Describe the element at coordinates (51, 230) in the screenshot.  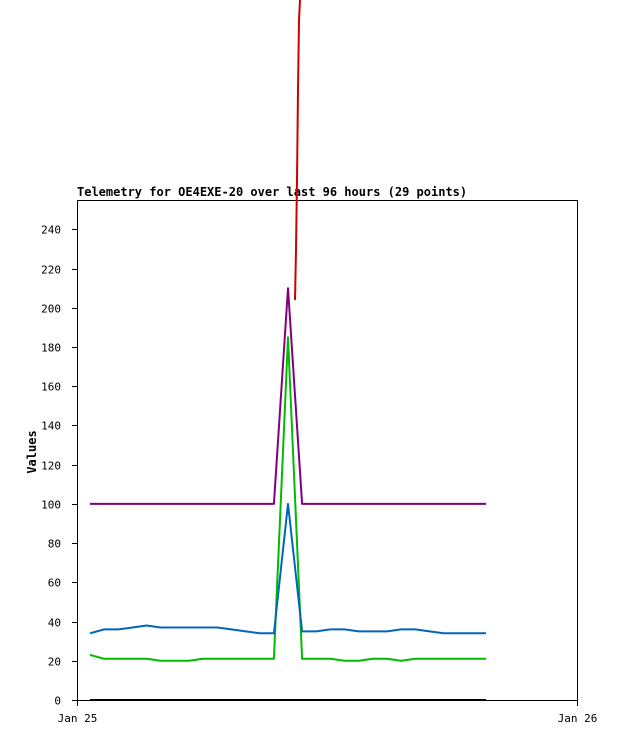
I see `y-tick-label: 240` at that location.